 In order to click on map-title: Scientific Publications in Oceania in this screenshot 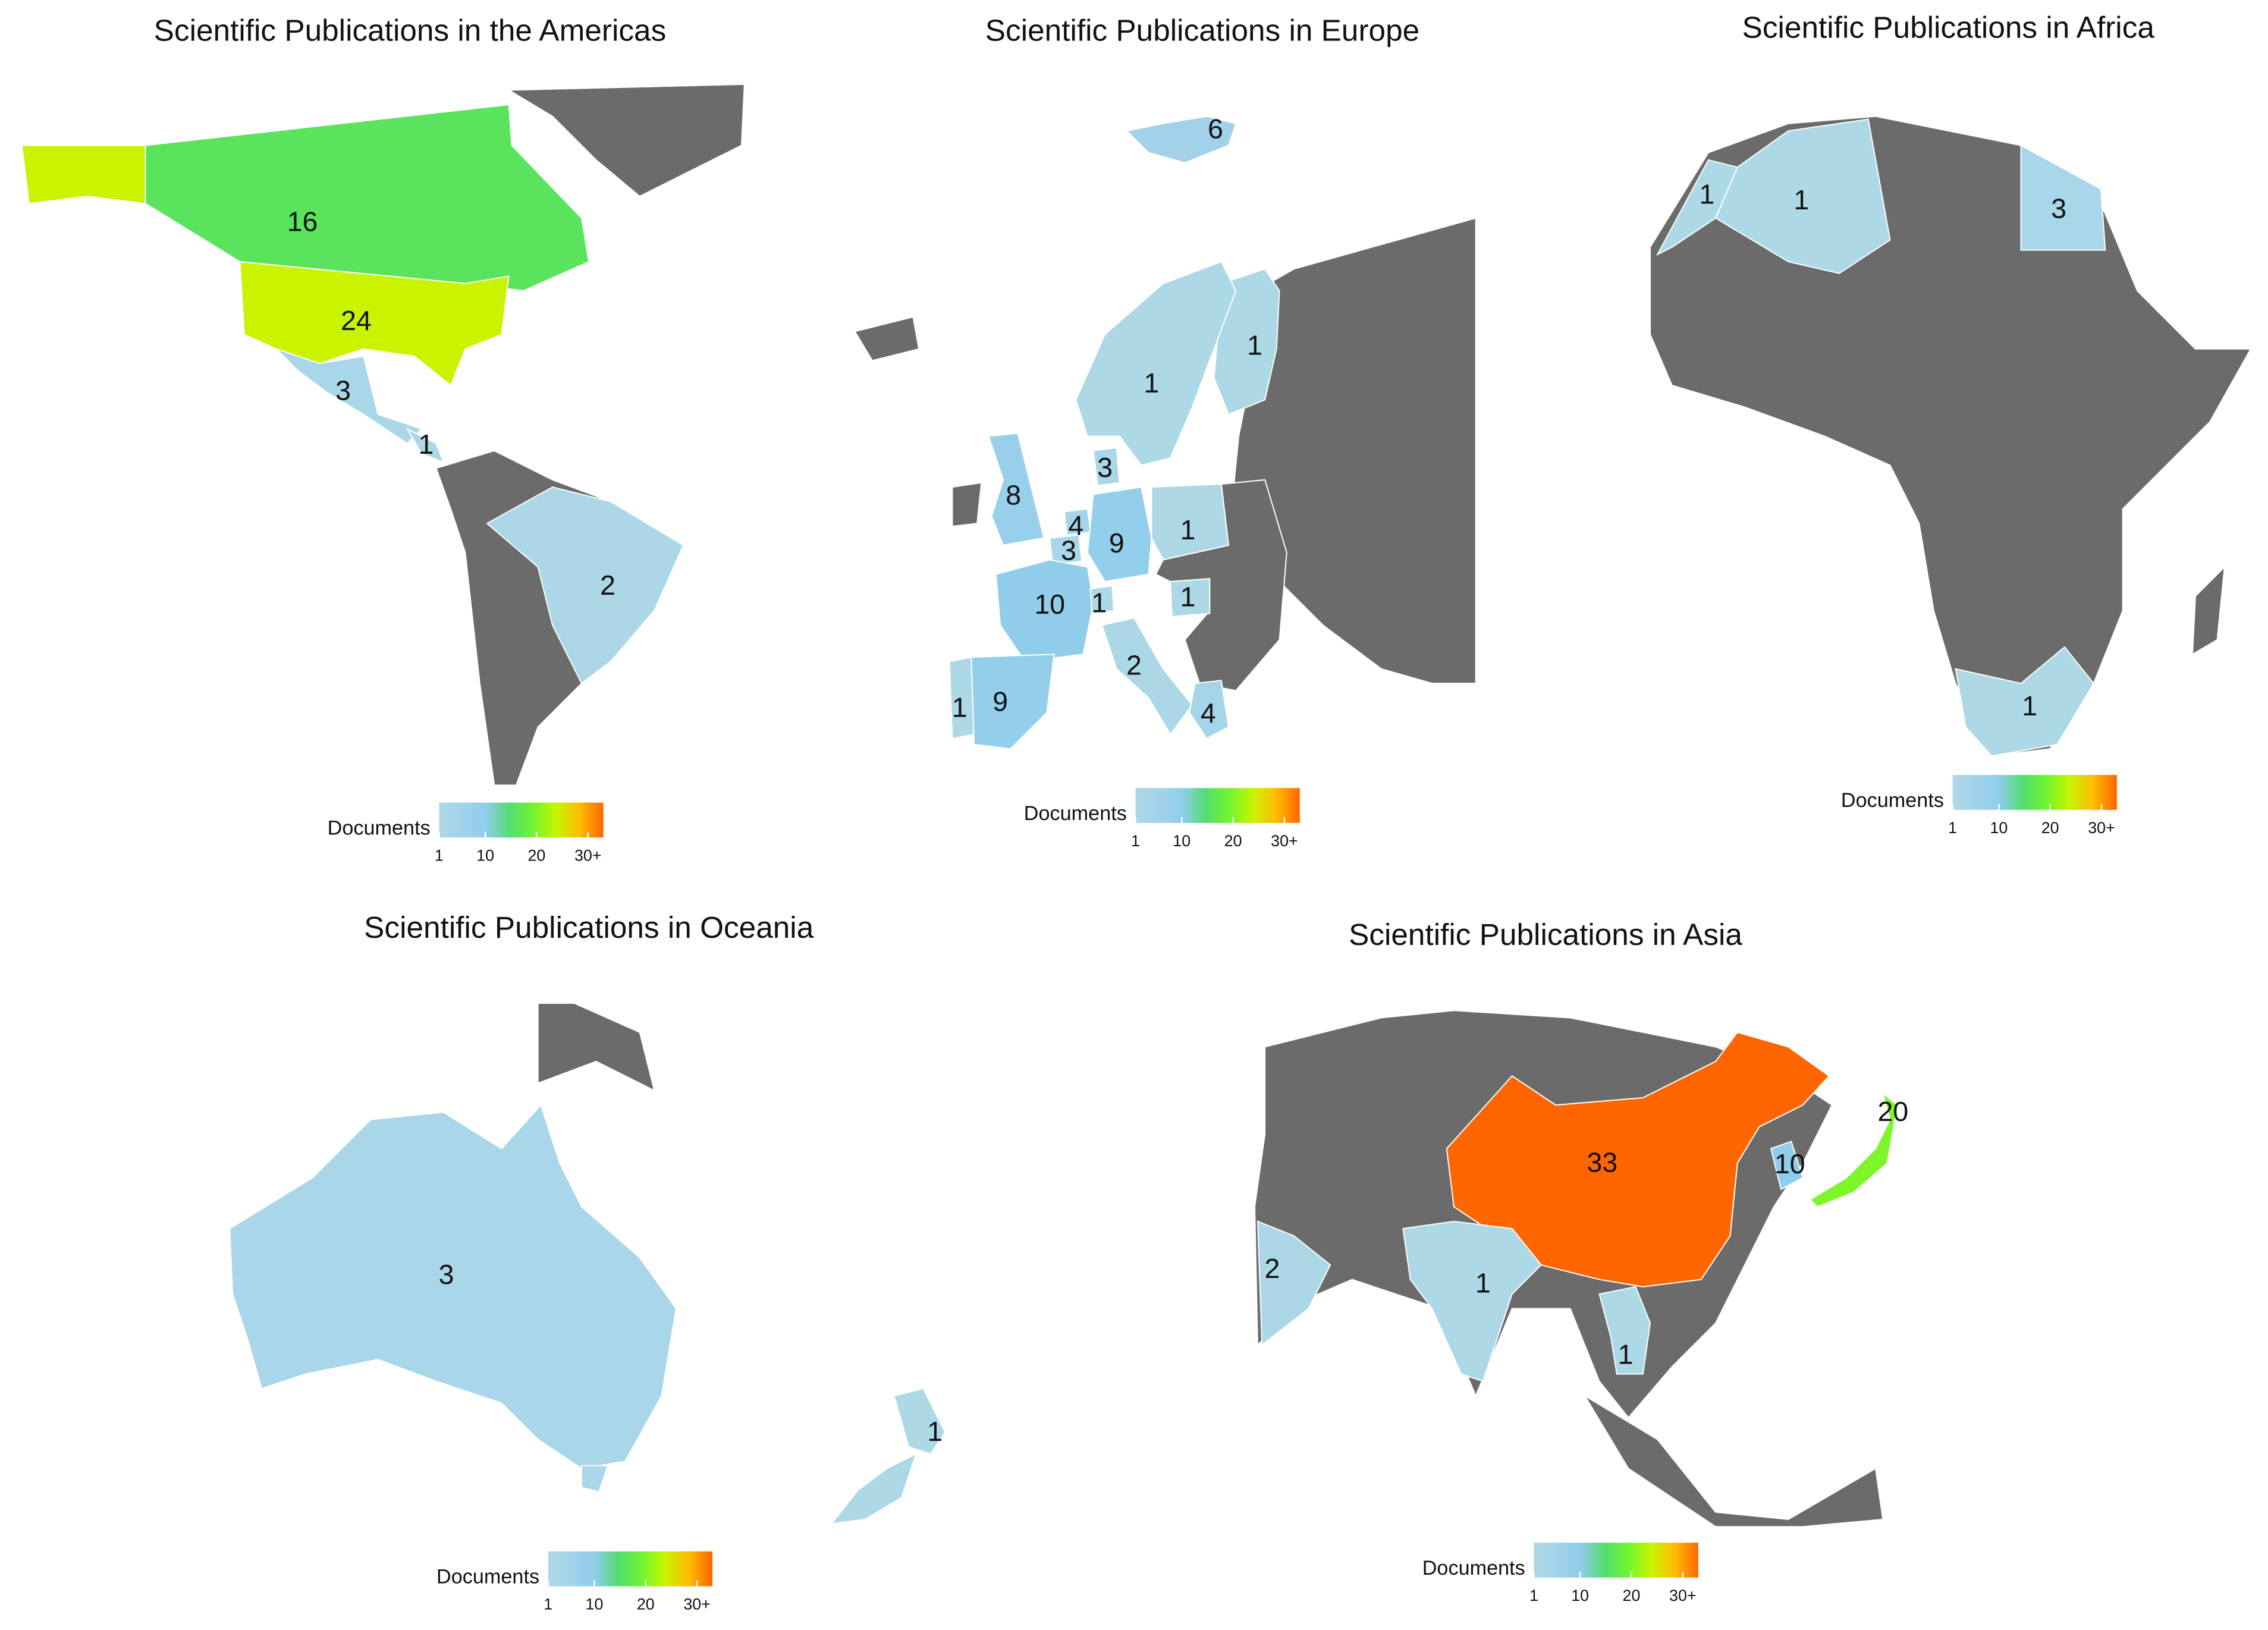, I will do `click(589, 927)`.